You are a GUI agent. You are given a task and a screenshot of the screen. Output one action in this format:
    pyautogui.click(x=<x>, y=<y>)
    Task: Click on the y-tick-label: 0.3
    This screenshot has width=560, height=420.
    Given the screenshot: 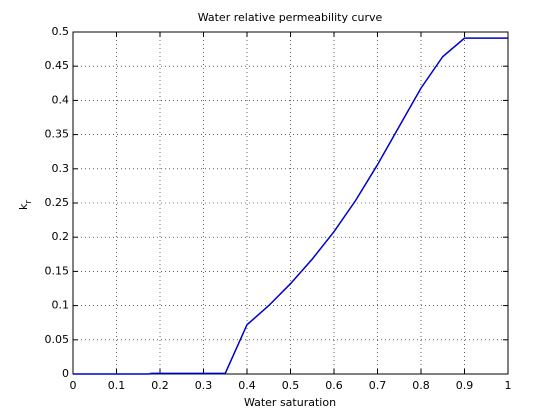 What is the action you would take?
    pyautogui.click(x=61, y=168)
    